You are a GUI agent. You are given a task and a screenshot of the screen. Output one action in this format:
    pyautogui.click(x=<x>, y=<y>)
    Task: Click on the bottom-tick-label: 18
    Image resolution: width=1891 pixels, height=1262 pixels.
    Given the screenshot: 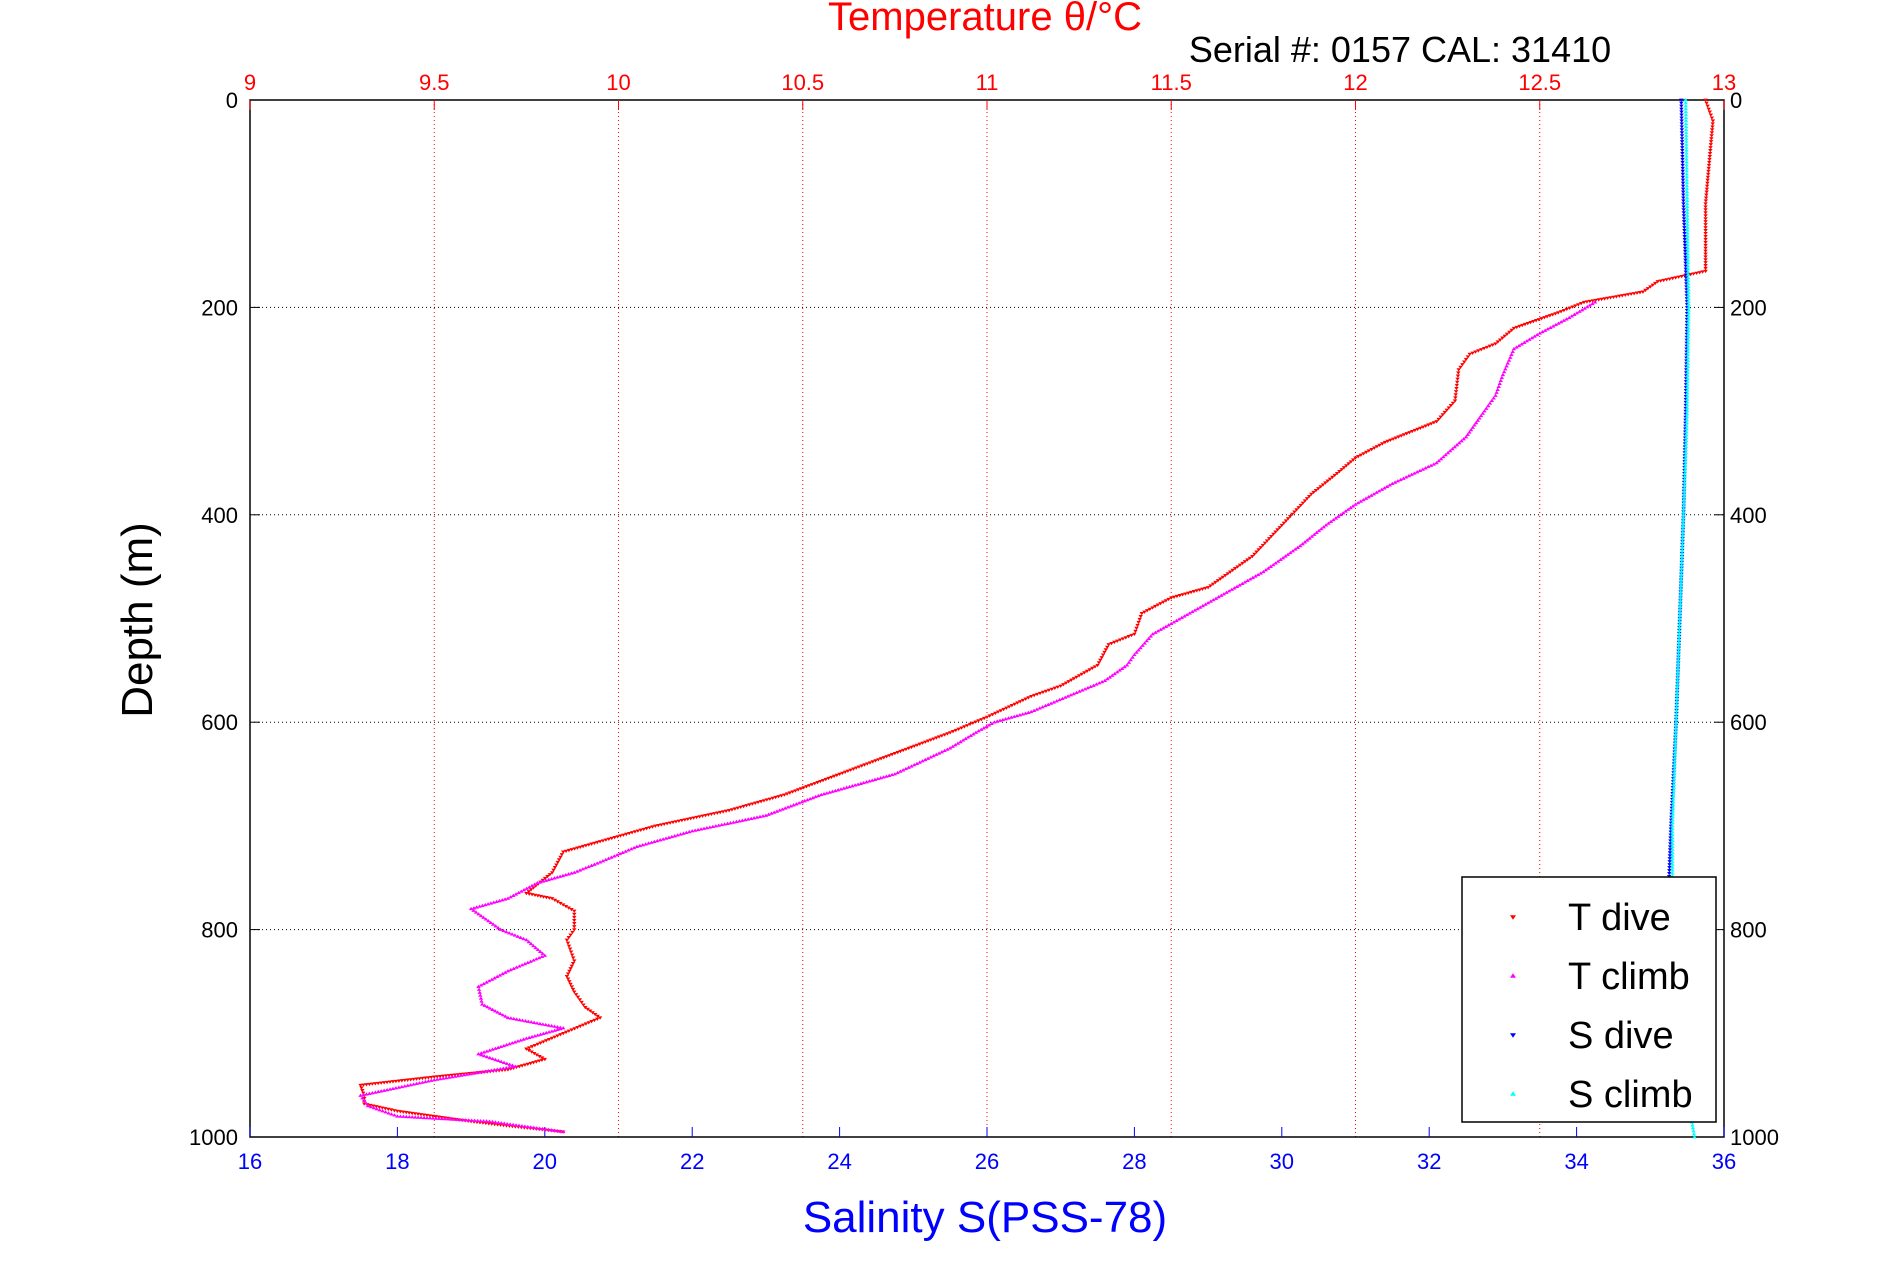 What is the action you would take?
    pyautogui.click(x=397, y=1161)
    